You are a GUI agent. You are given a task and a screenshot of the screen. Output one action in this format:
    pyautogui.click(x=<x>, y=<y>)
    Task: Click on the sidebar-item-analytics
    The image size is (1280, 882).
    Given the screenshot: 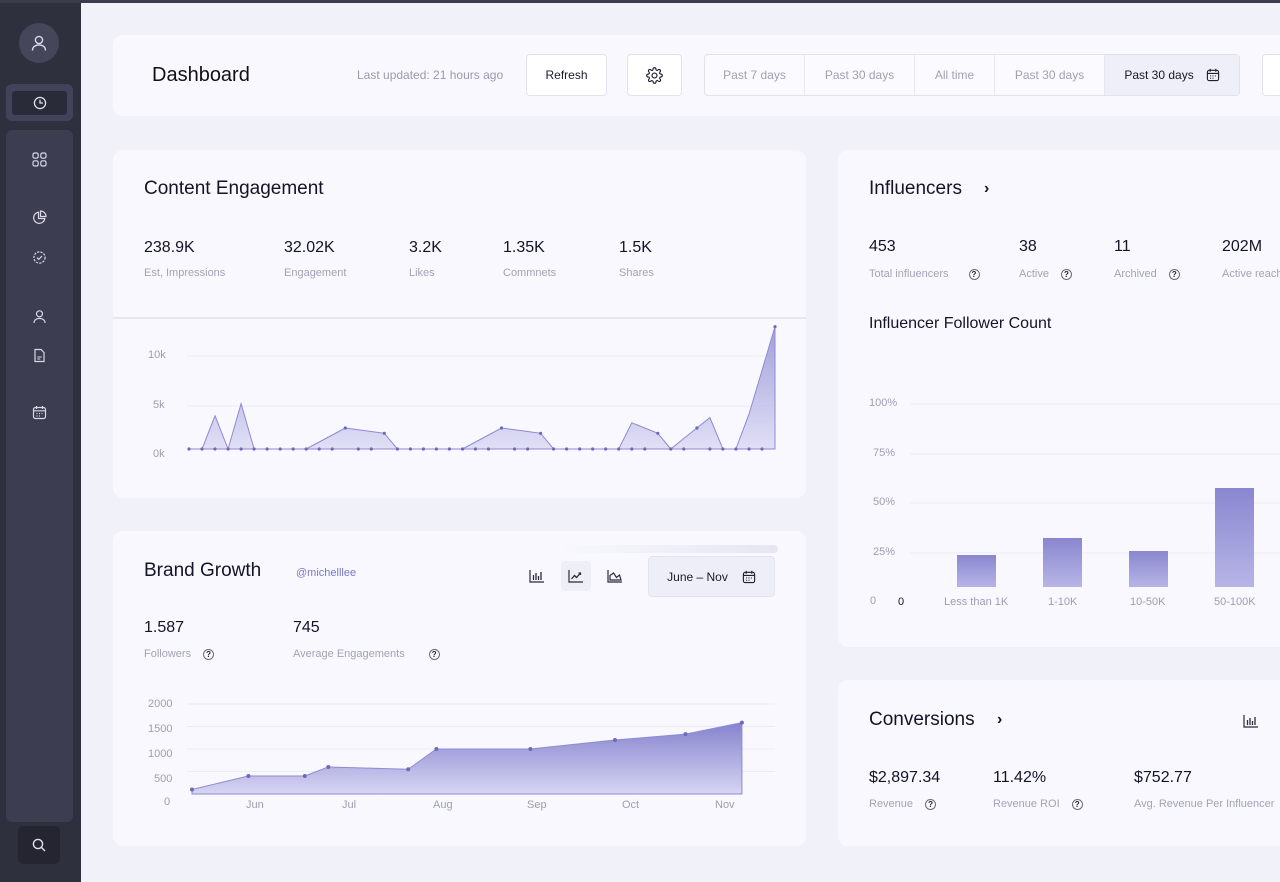 What is the action you would take?
    pyautogui.click(x=39, y=217)
    